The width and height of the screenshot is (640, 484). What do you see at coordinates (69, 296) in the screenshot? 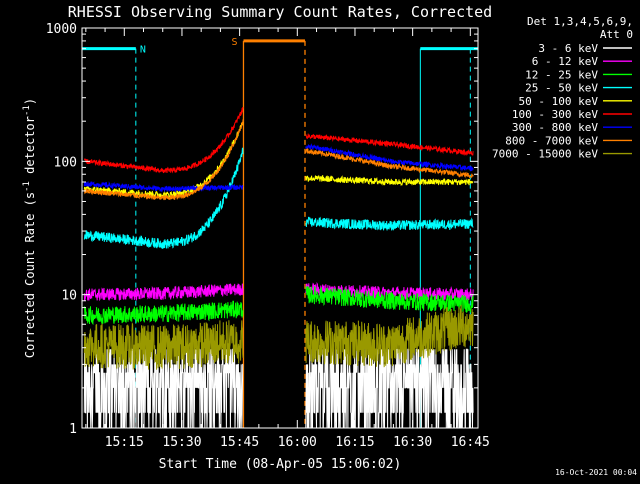
I see `y-tick-label: 10` at bounding box center [69, 296].